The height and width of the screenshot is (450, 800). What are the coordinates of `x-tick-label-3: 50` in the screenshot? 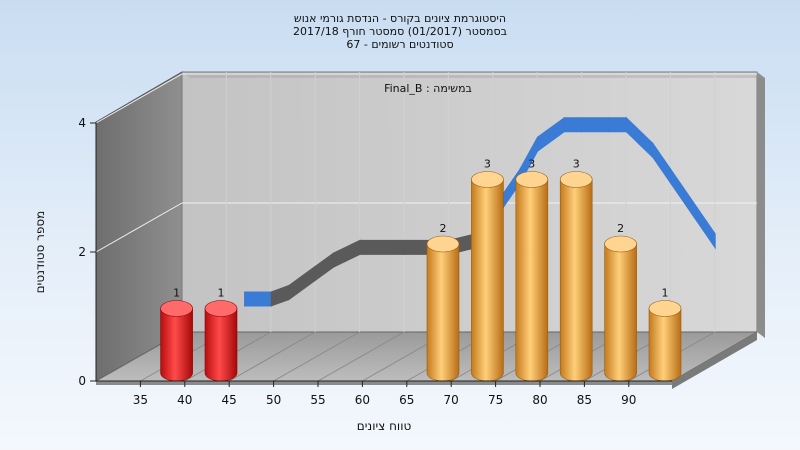 It's located at (273, 400).